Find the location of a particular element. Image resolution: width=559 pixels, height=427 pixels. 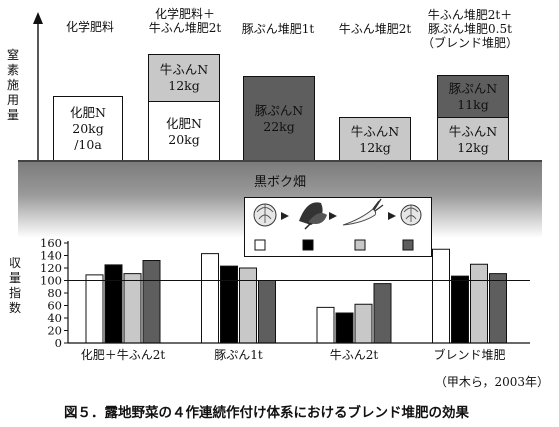

category-label: 化肥＋牛ふん2t is located at coordinates (123, 354).